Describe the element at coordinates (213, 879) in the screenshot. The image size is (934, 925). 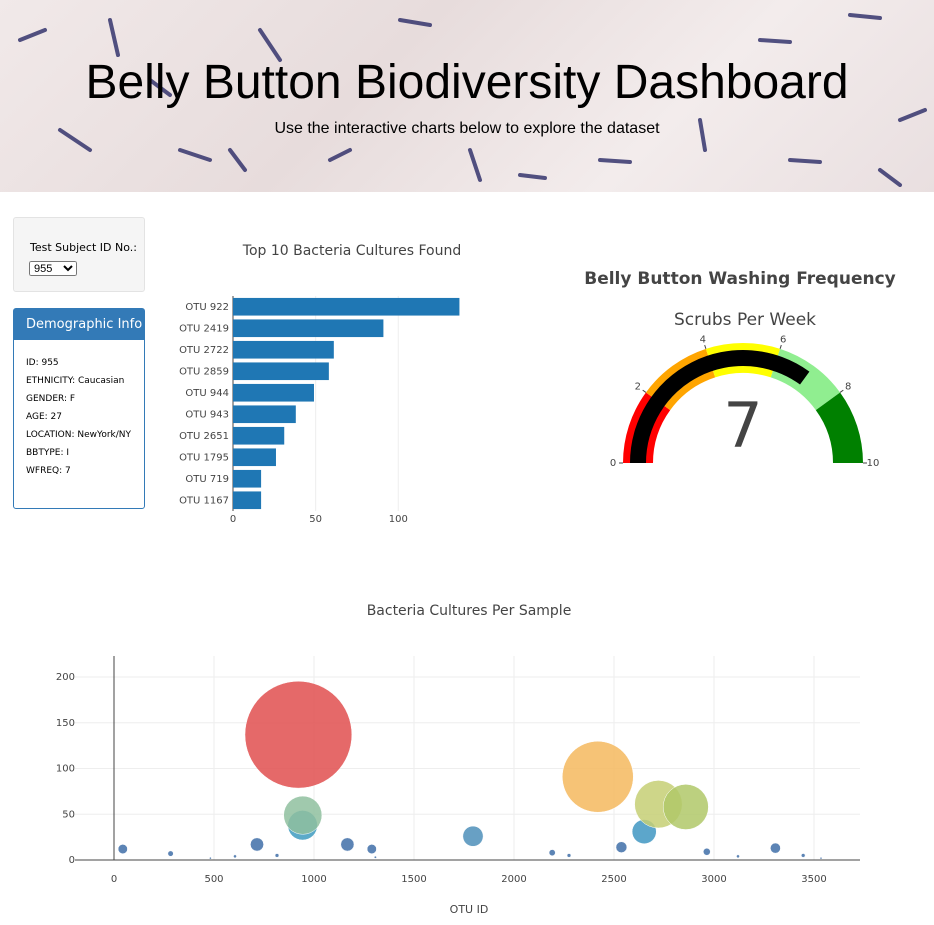
I see `x-tick-label: 500` at that location.